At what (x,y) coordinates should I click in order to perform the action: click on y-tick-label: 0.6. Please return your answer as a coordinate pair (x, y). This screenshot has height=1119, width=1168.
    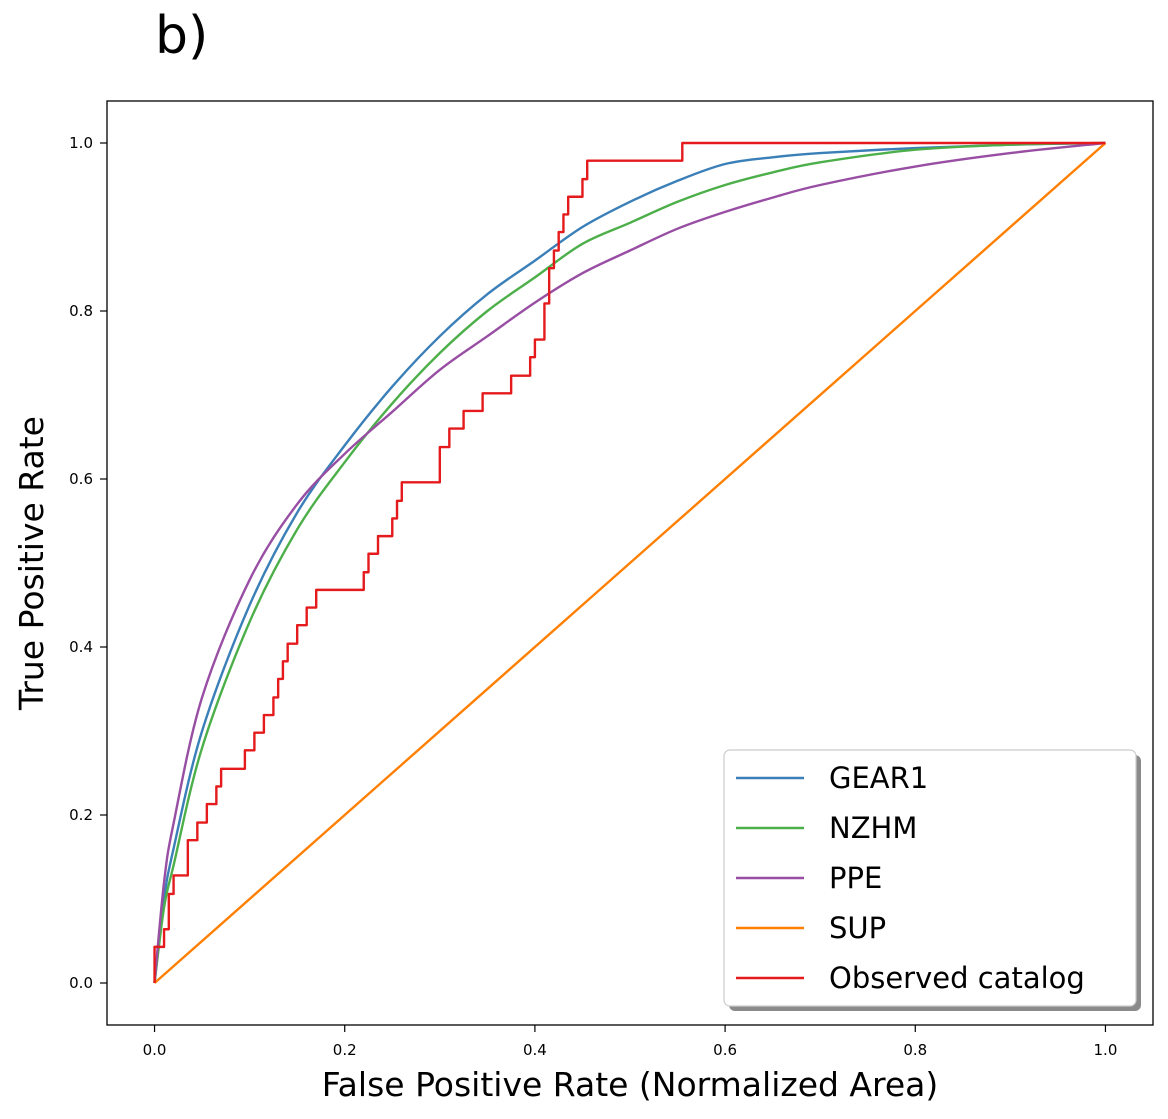
    Looking at the image, I should click on (81, 479).